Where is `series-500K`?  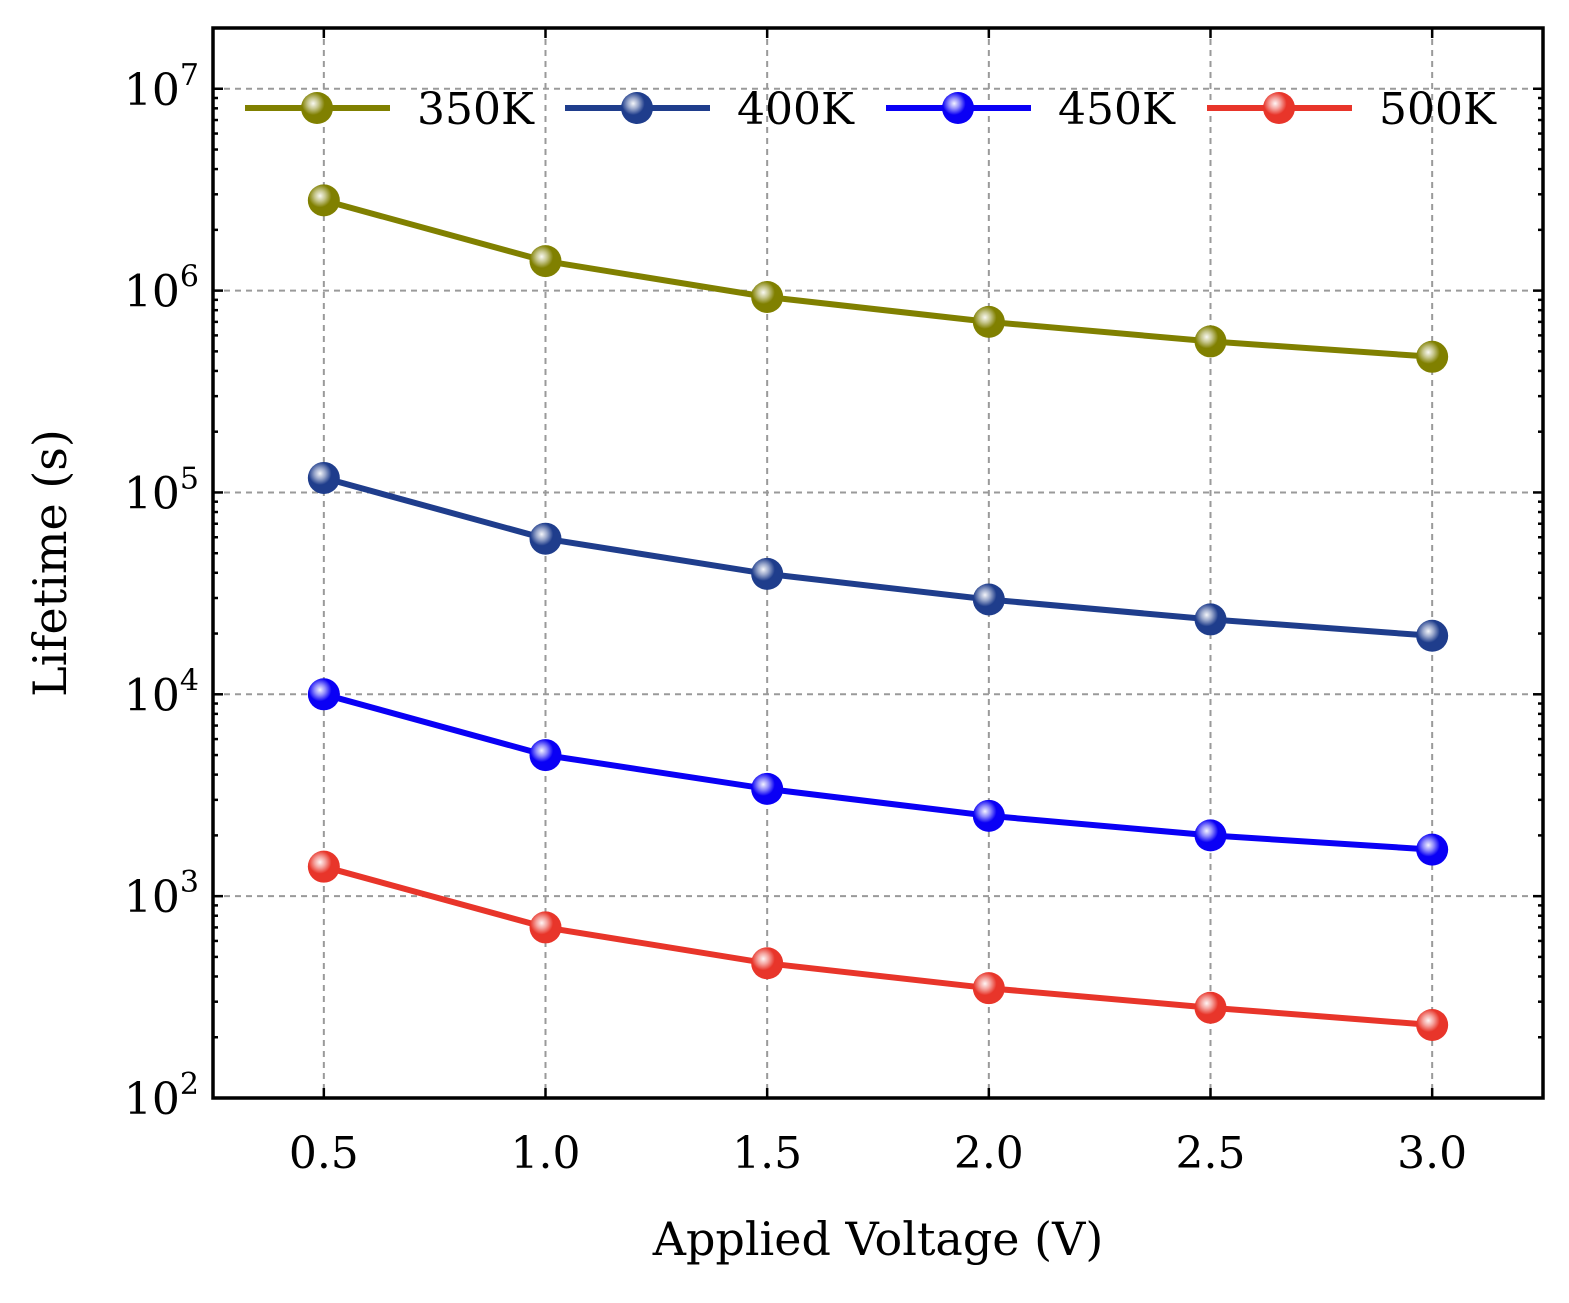 series-500K is located at coordinates (878, 945).